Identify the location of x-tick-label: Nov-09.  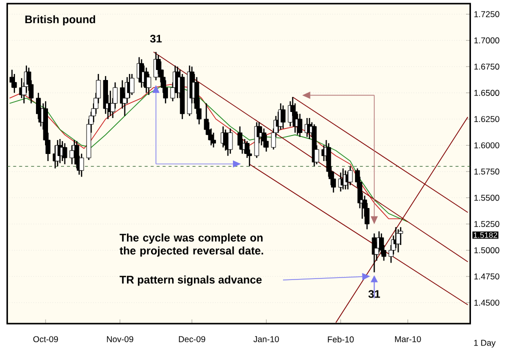
(120, 339).